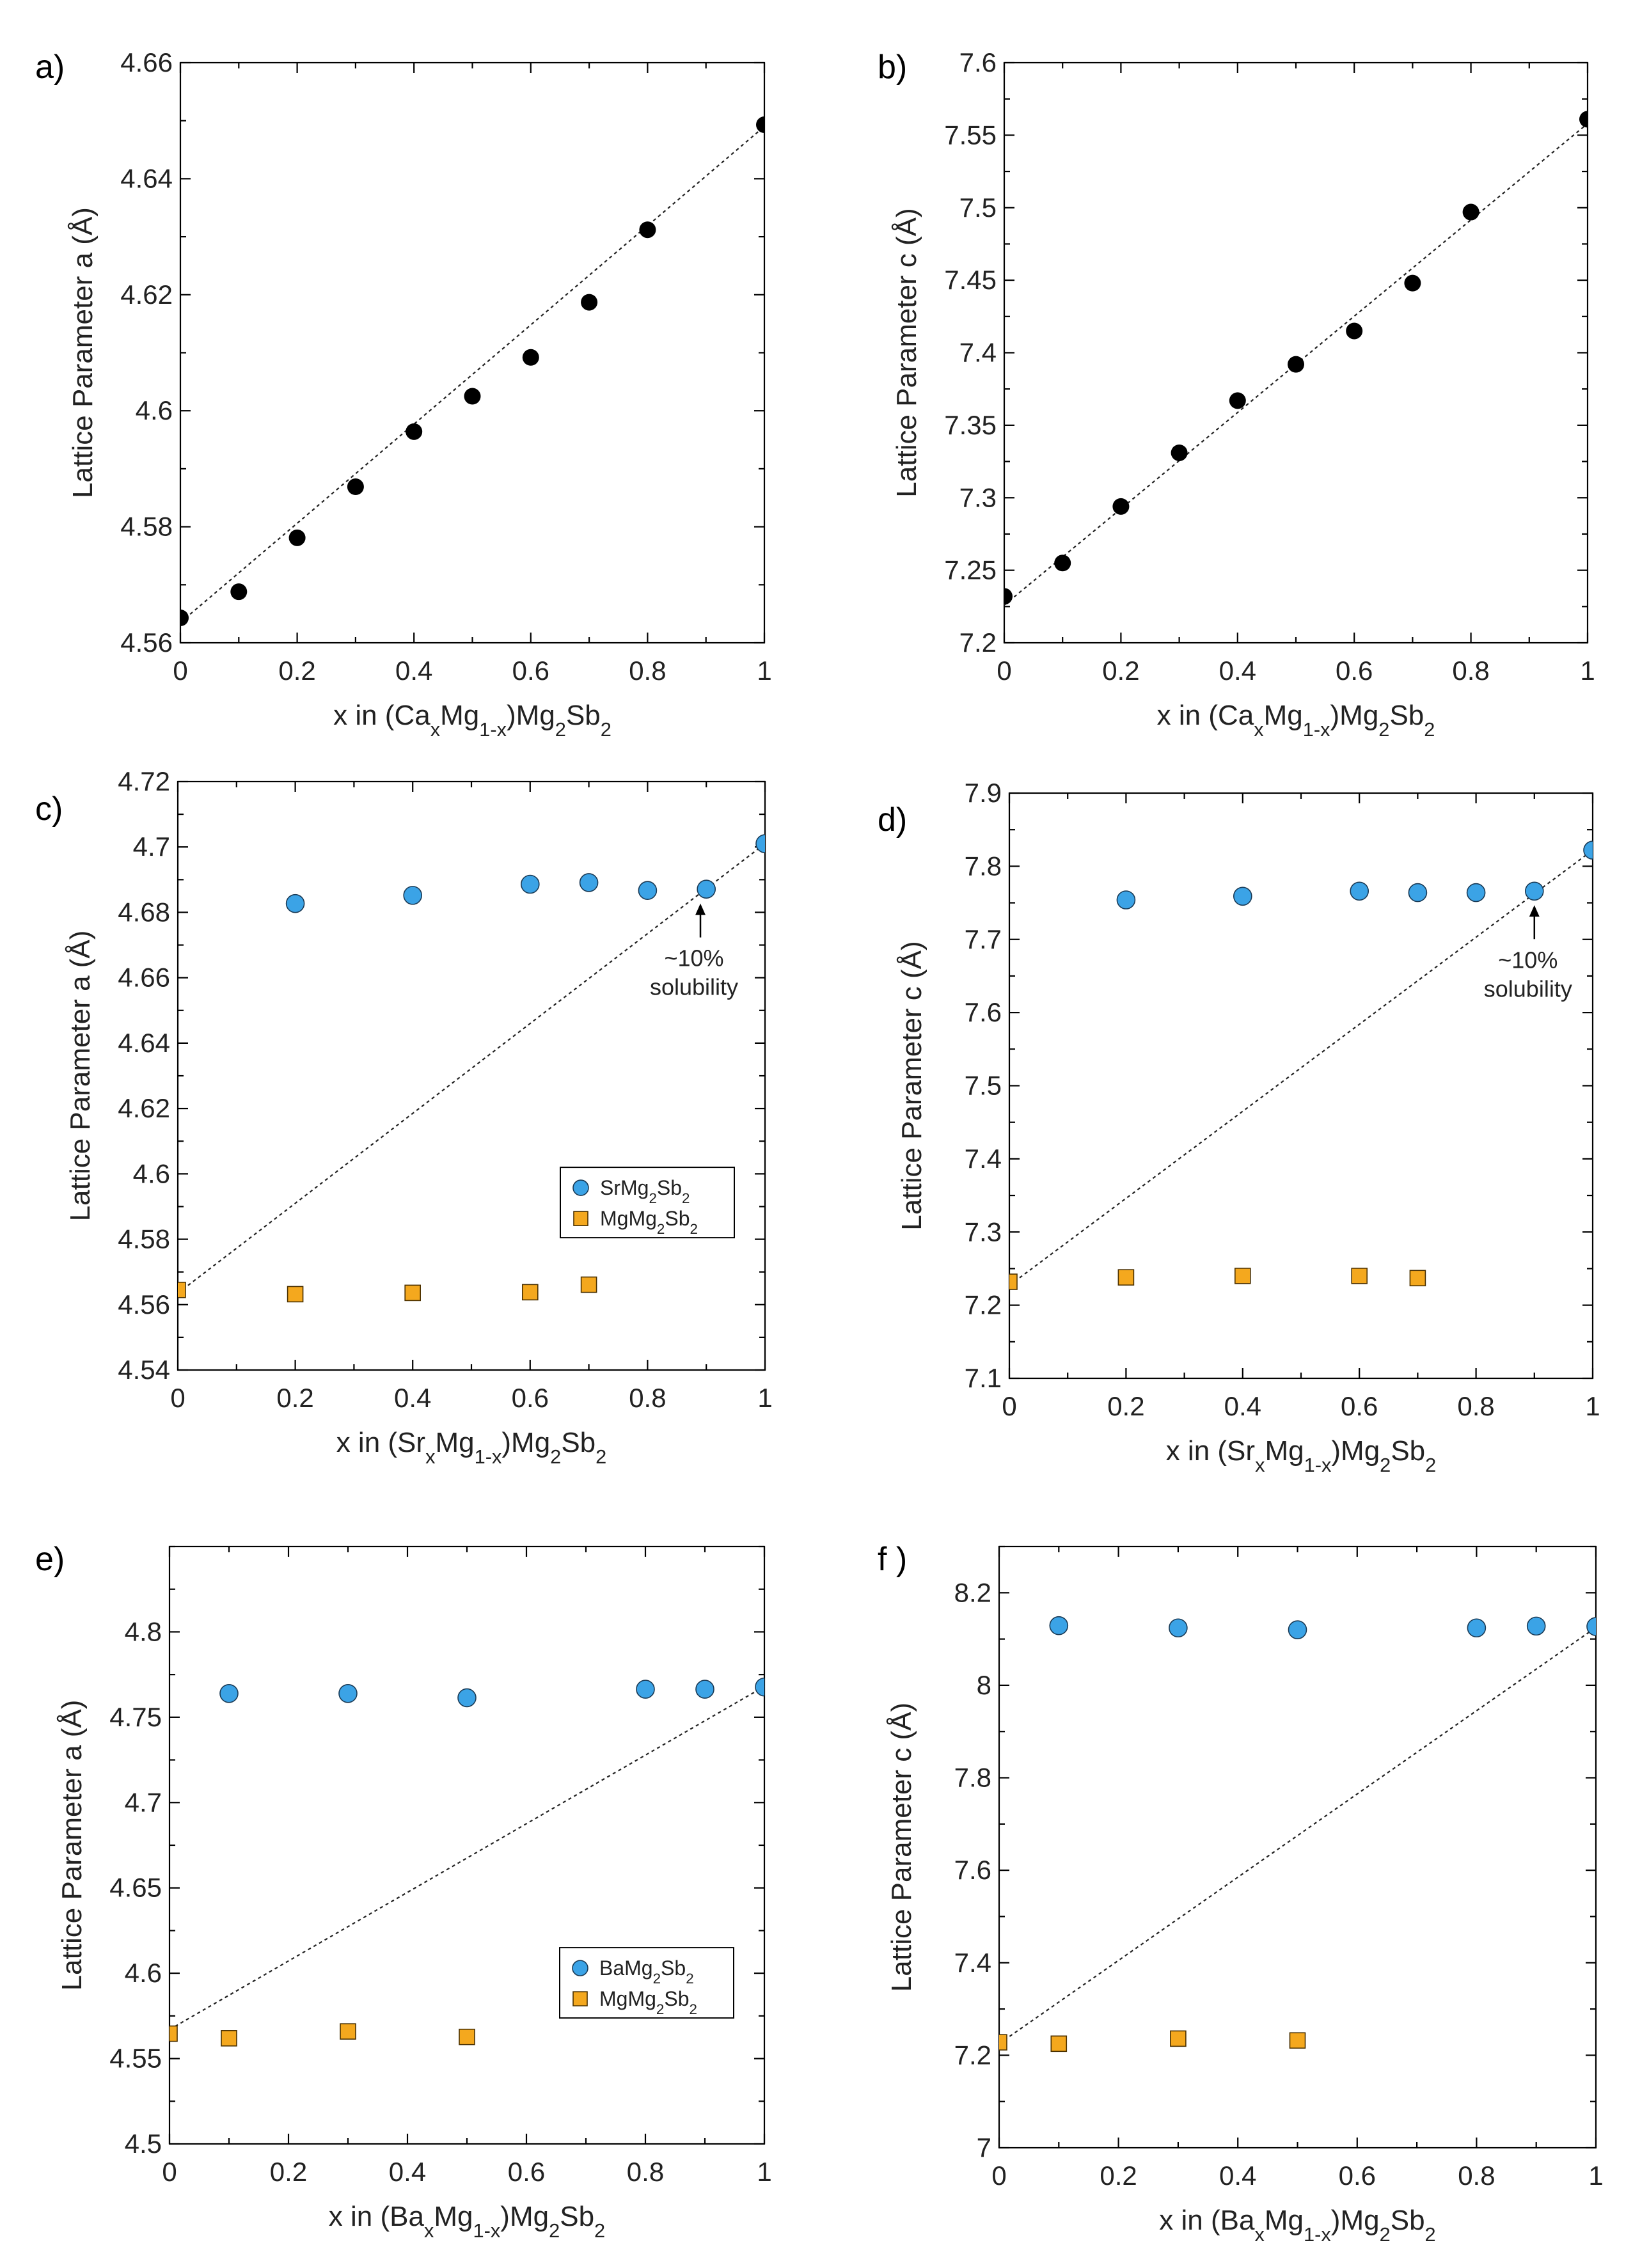  Describe the element at coordinates (970, 280) in the screenshot. I see `y-tick-label: 7.45` at that location.